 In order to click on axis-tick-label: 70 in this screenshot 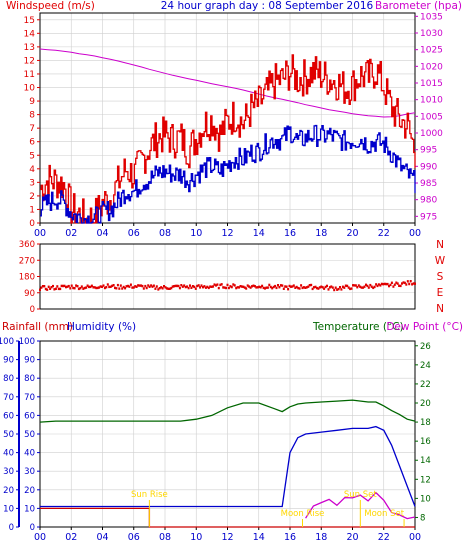, I will do `click(8, 398)`.